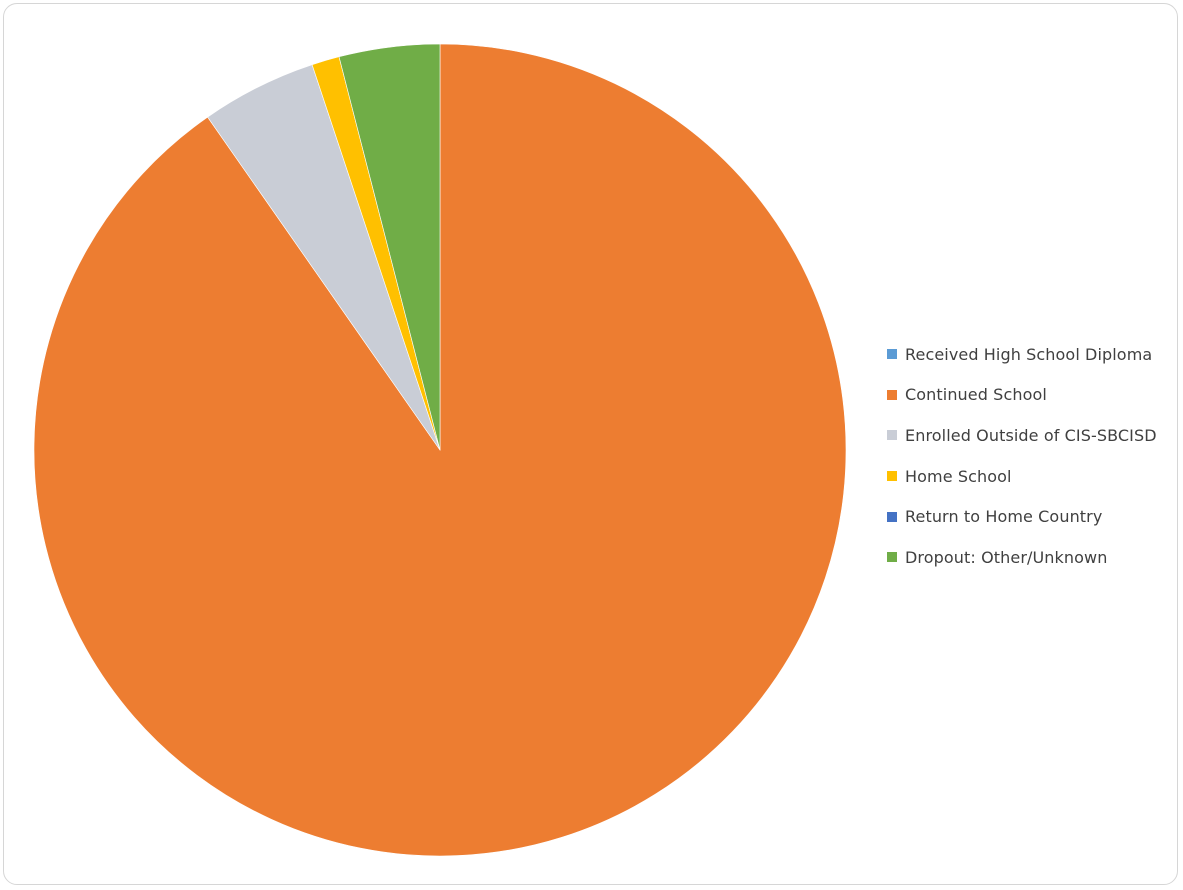 The width and height of the screenshot is (1183, 890). What do you see at coordinates (1004, 517) in the screenshot?
I see `legend-label: Return to Home Country` at bounding box center [1004, 517].